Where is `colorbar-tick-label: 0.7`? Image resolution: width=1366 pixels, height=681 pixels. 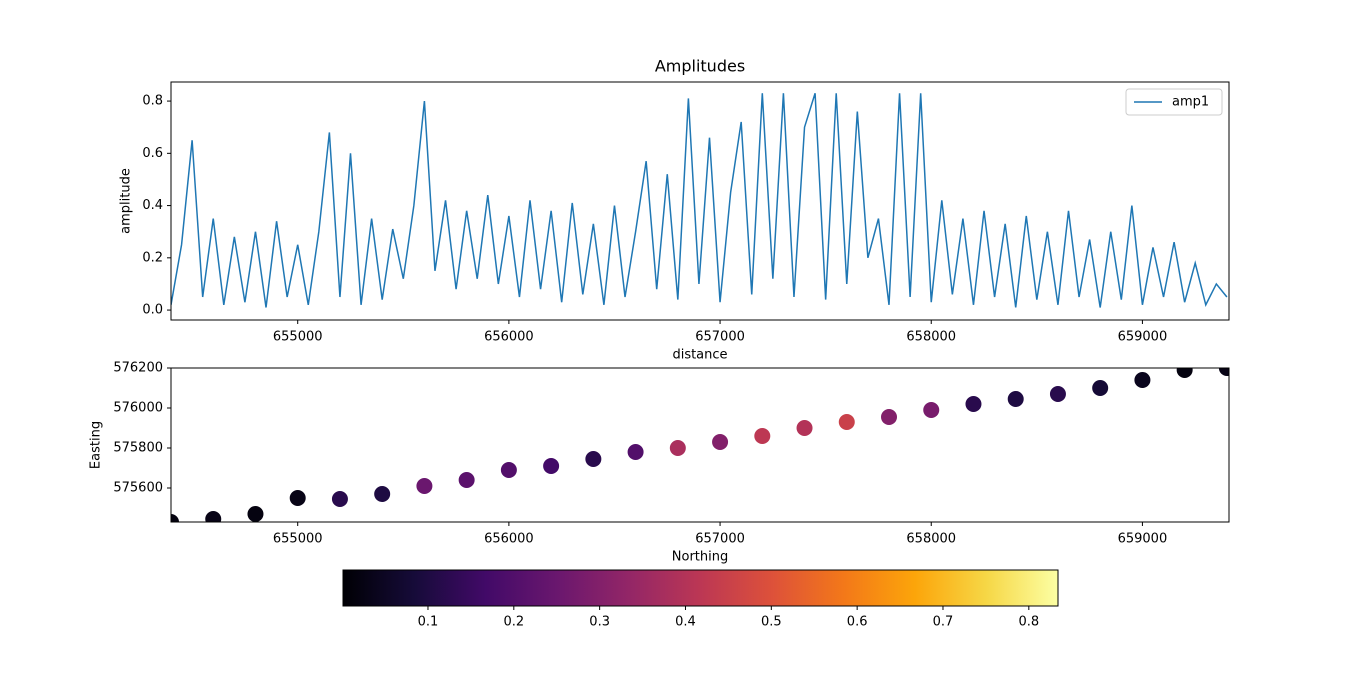
colorbar-tick-label: 0.7 is located at coordinates (943, 622).